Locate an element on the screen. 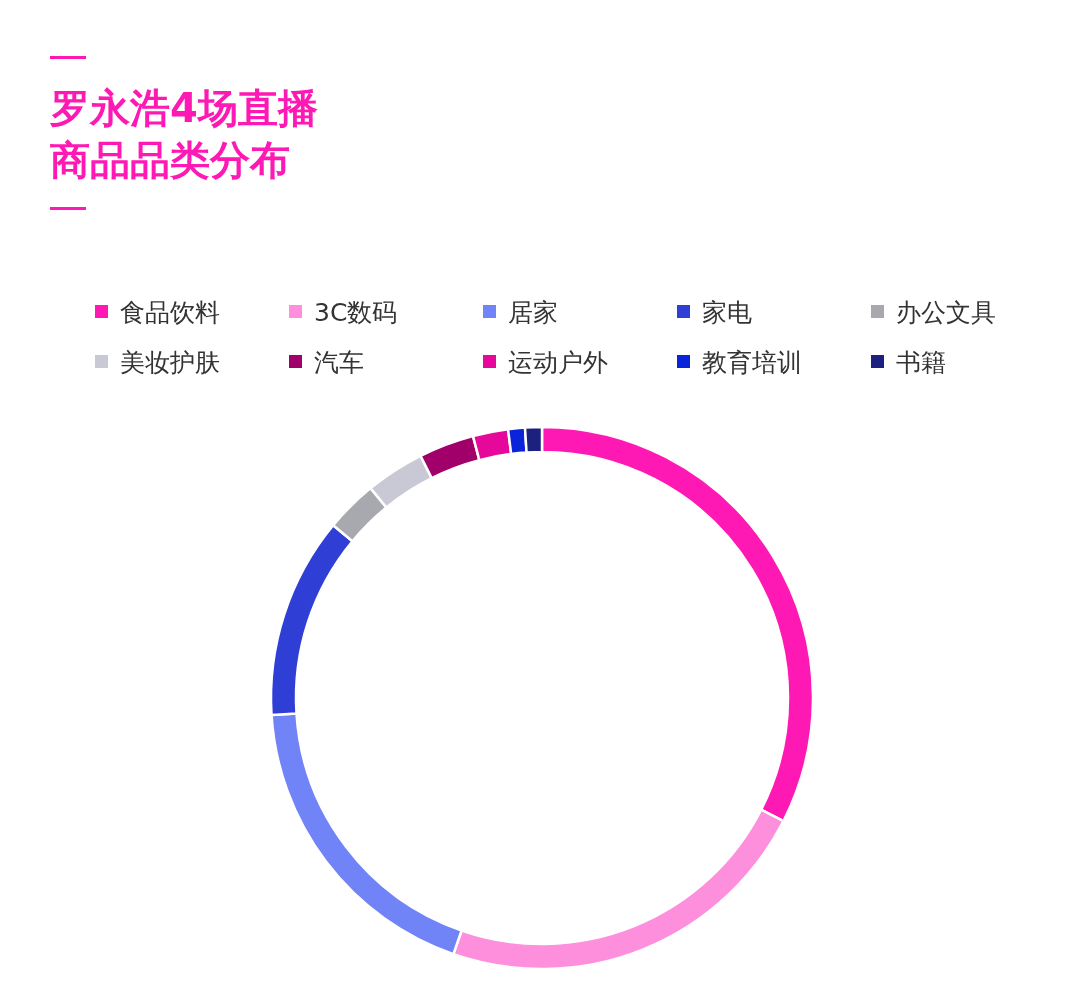 Image resolution: width=1080 pixels, height=999 pixels. legend-label: 教育培训 is located at coordinates (752, 362).